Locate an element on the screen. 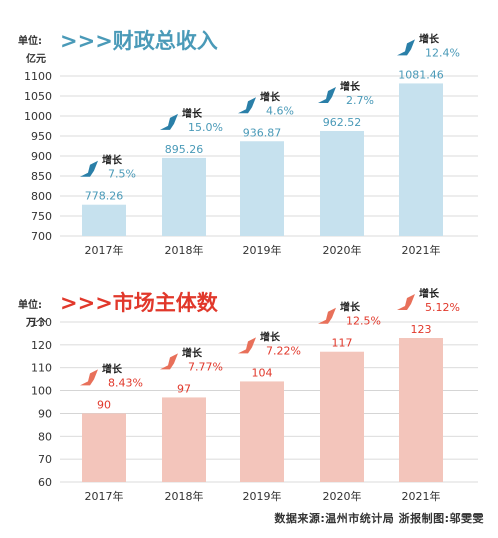 The height and width of the screenshot is (538, 498). growth-value: 8.43% is located at coordinates (125, 382).